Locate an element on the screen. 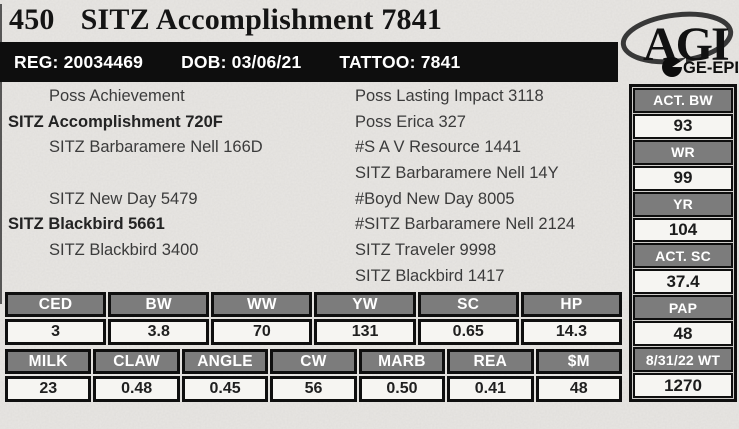 This screenshot has width=739, height=429. pedigree-entry: SITZ Traveler 9998 is located at coordinates (426, 250).